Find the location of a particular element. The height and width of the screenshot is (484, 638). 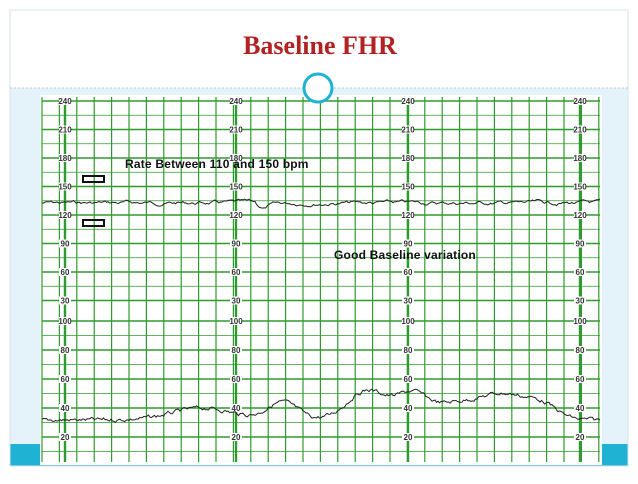

toco-trace is located at coordinates (321, 405).